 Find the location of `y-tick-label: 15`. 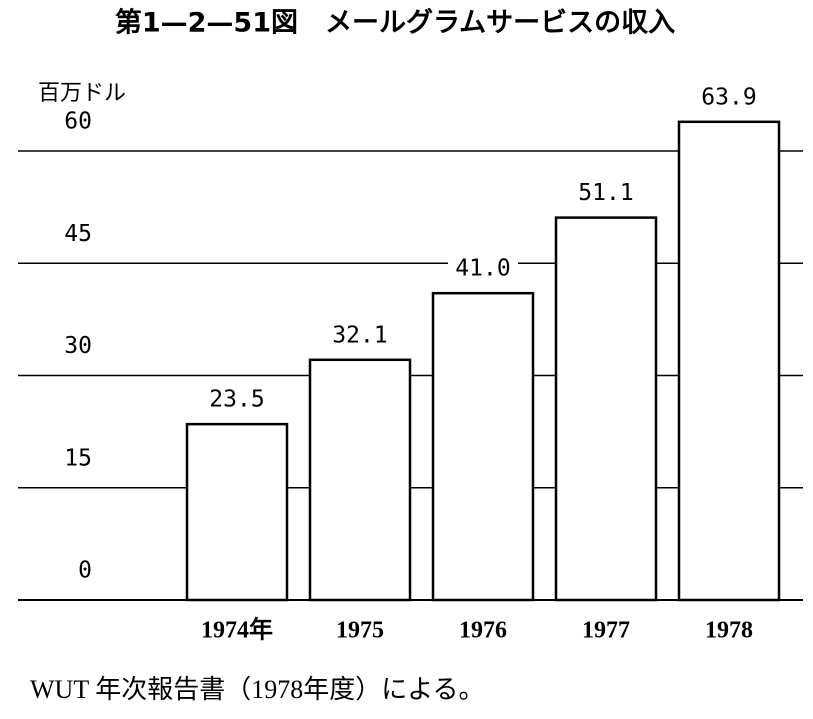

y-tick-label: 15 is located at coordinates (78, 458).